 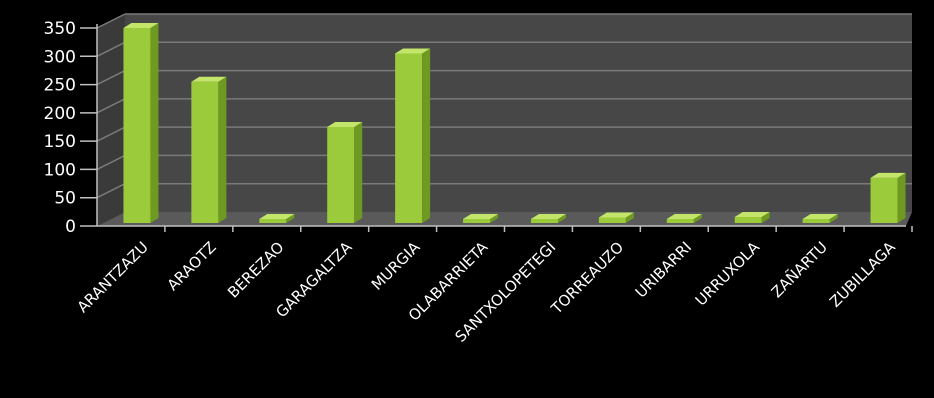 What do you see at coordinates (587, 278) in the screenshot?
I see `x-category-label: TORREAUZO` at bounding box center [587, 278].